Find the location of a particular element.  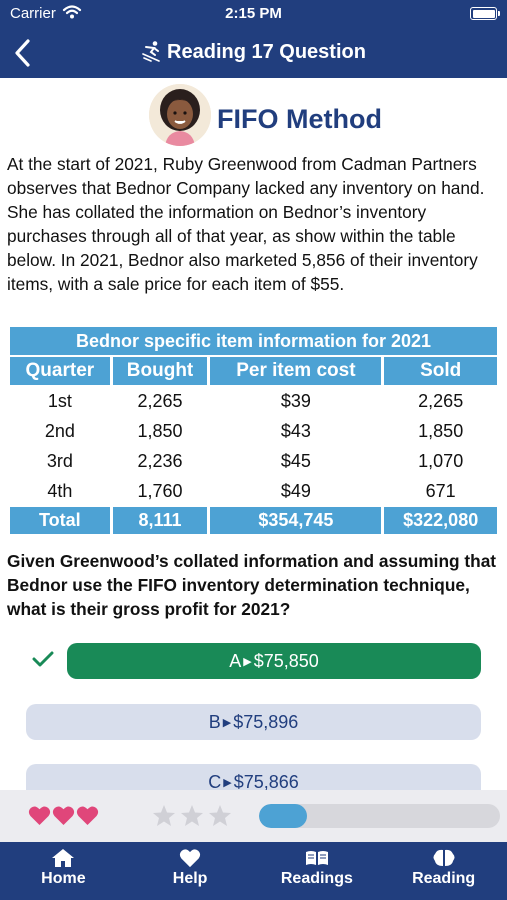

answer-option-c: C ▶ $75,866 is located at coordinates (253, 777).